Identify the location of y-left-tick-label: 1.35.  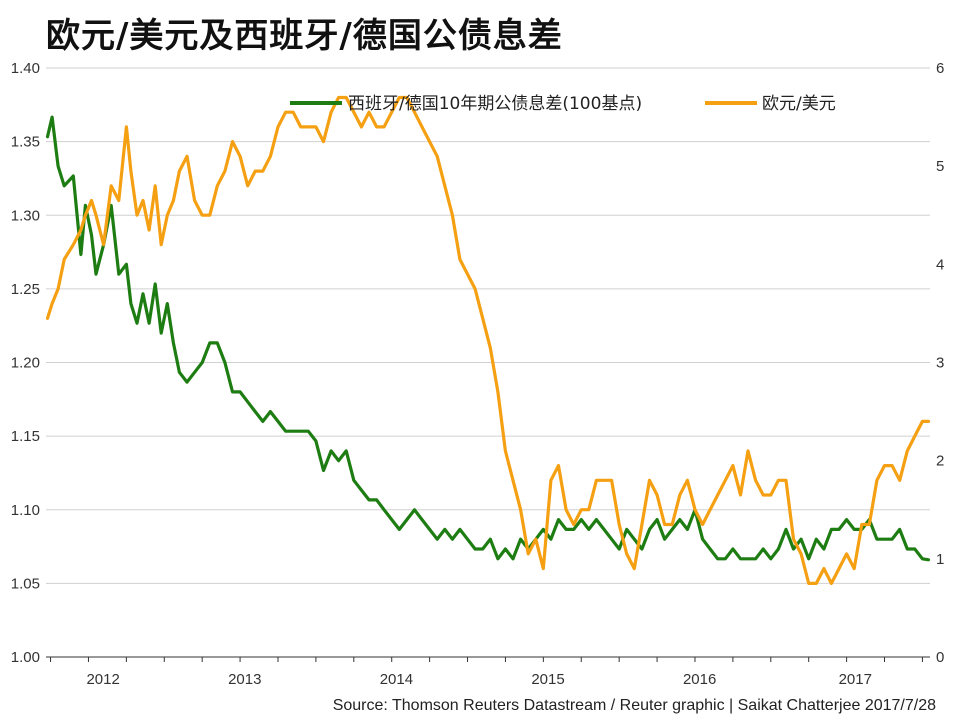
(25, 142).